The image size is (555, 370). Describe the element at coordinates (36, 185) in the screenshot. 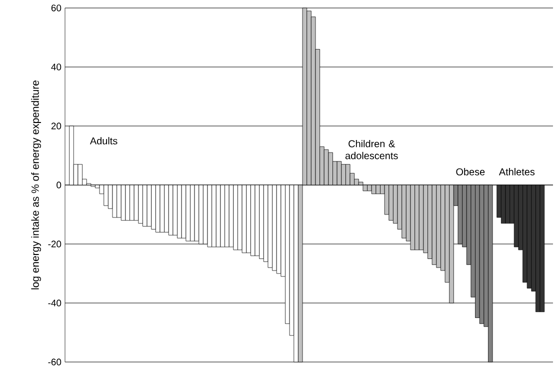

I see `y-axis-title: log energy intake as % of energy expenditure` at that location.